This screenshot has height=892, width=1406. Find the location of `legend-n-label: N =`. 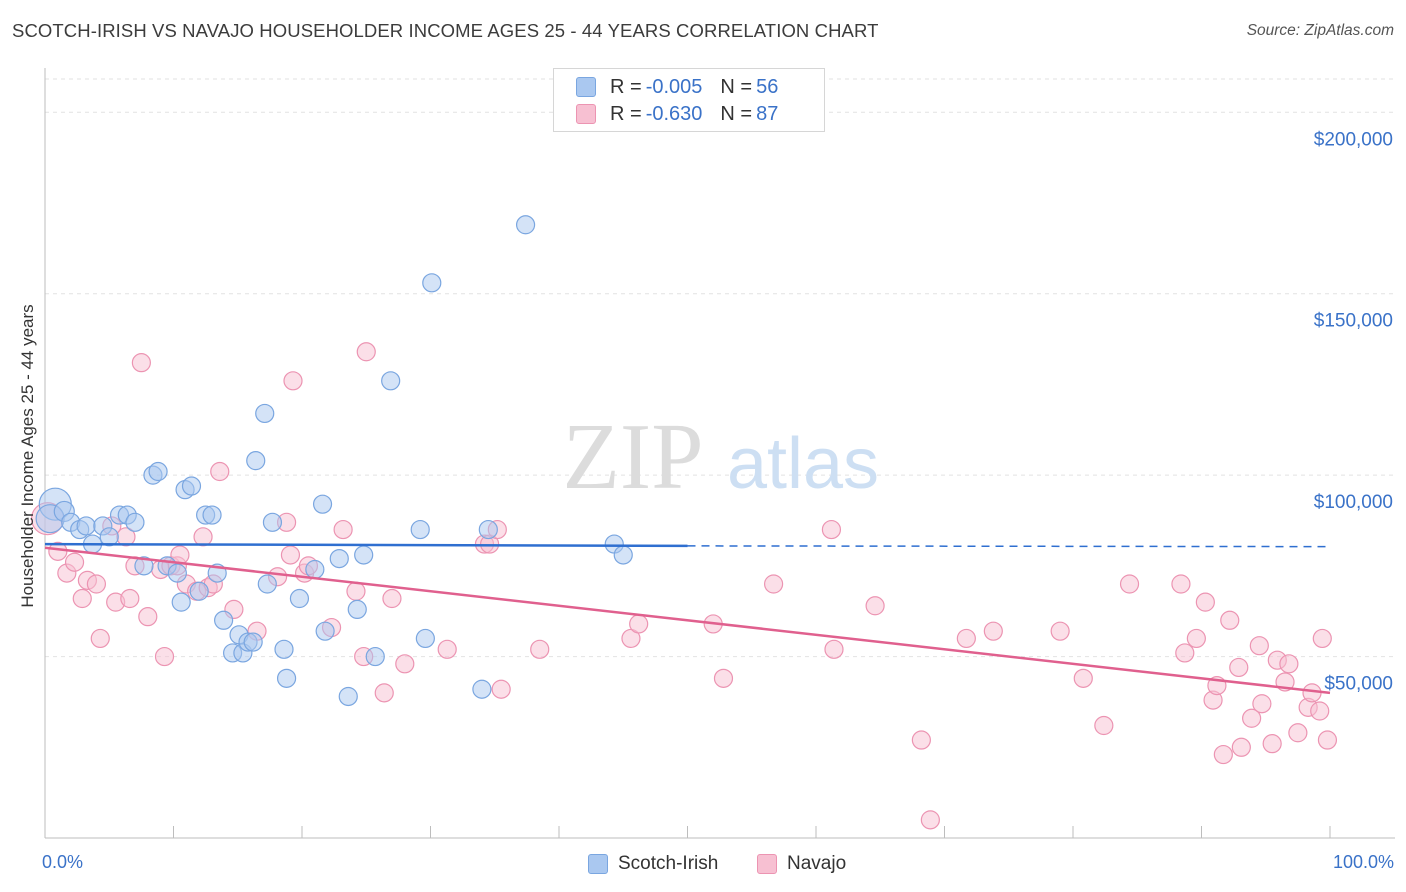

legend-n-label: N = is located at coordinates (736, 86).